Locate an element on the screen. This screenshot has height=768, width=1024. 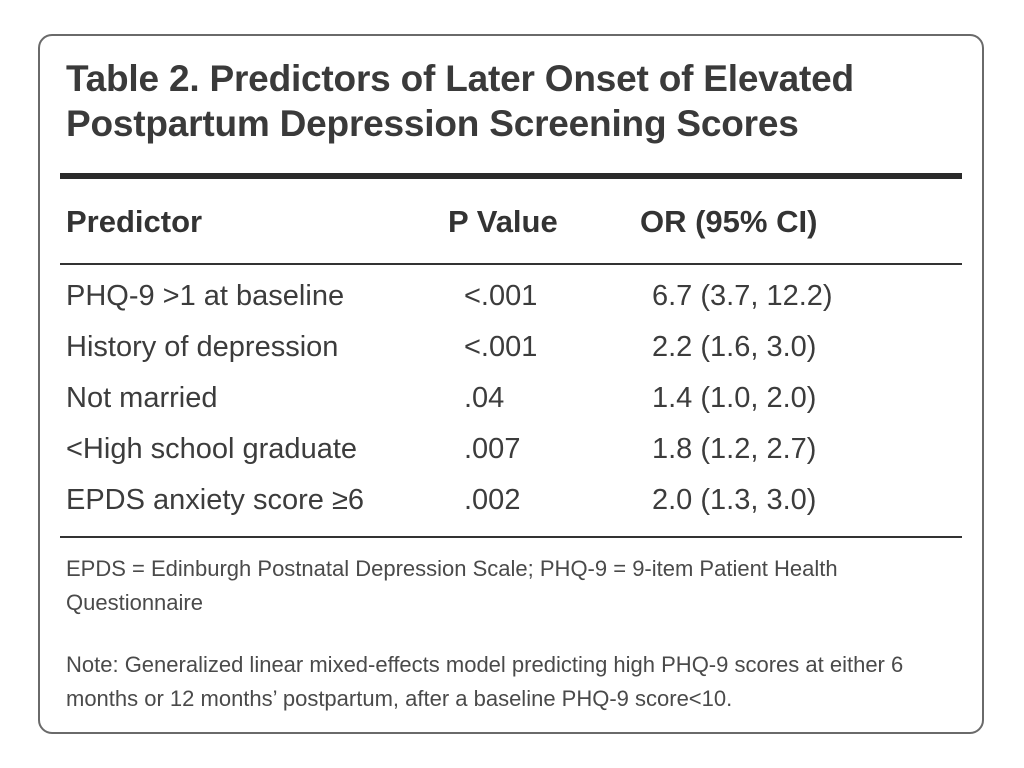
header-p-value: P Value is located at coordinates (503, 221).